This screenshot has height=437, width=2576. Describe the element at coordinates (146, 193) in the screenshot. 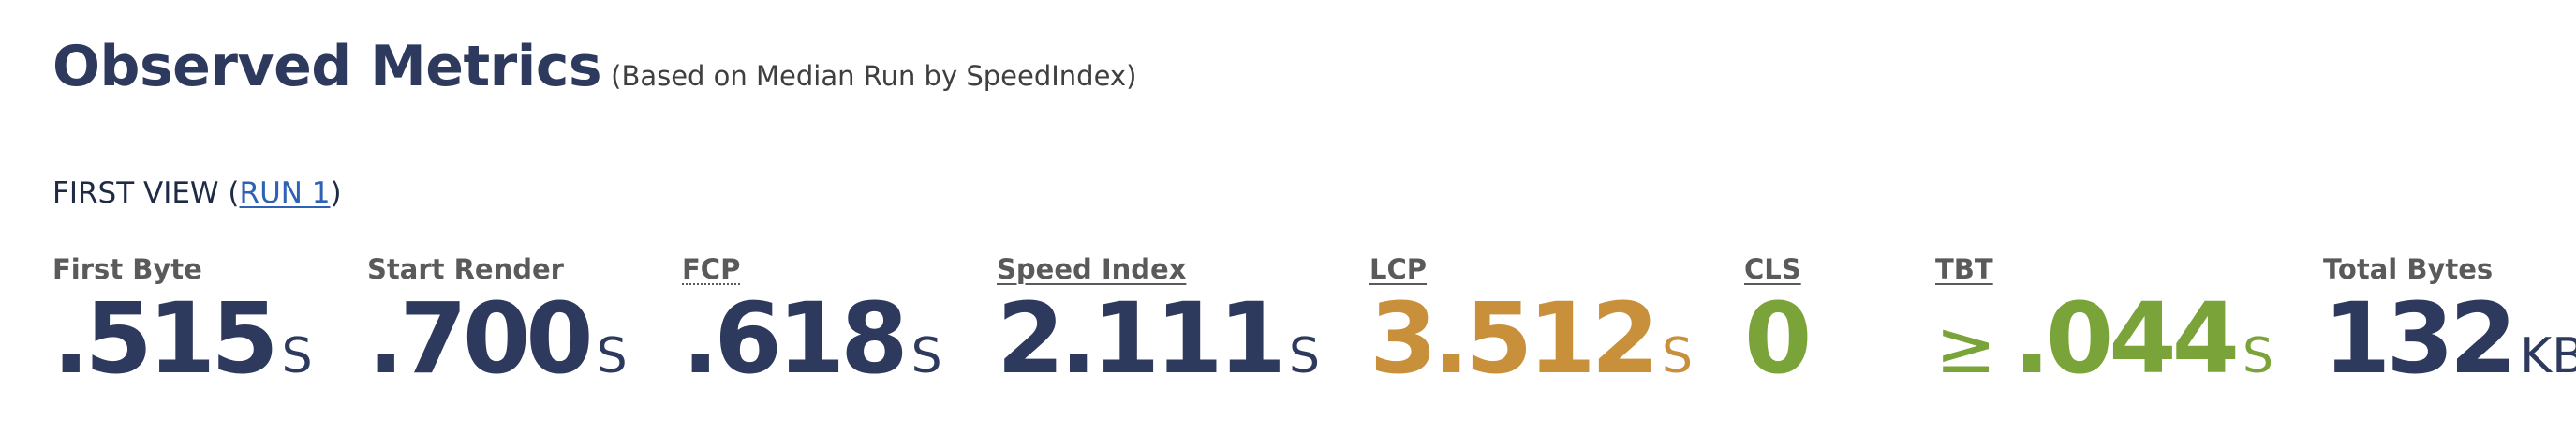

I see `first-view-prefix: FIRST VIEW (` at that location.